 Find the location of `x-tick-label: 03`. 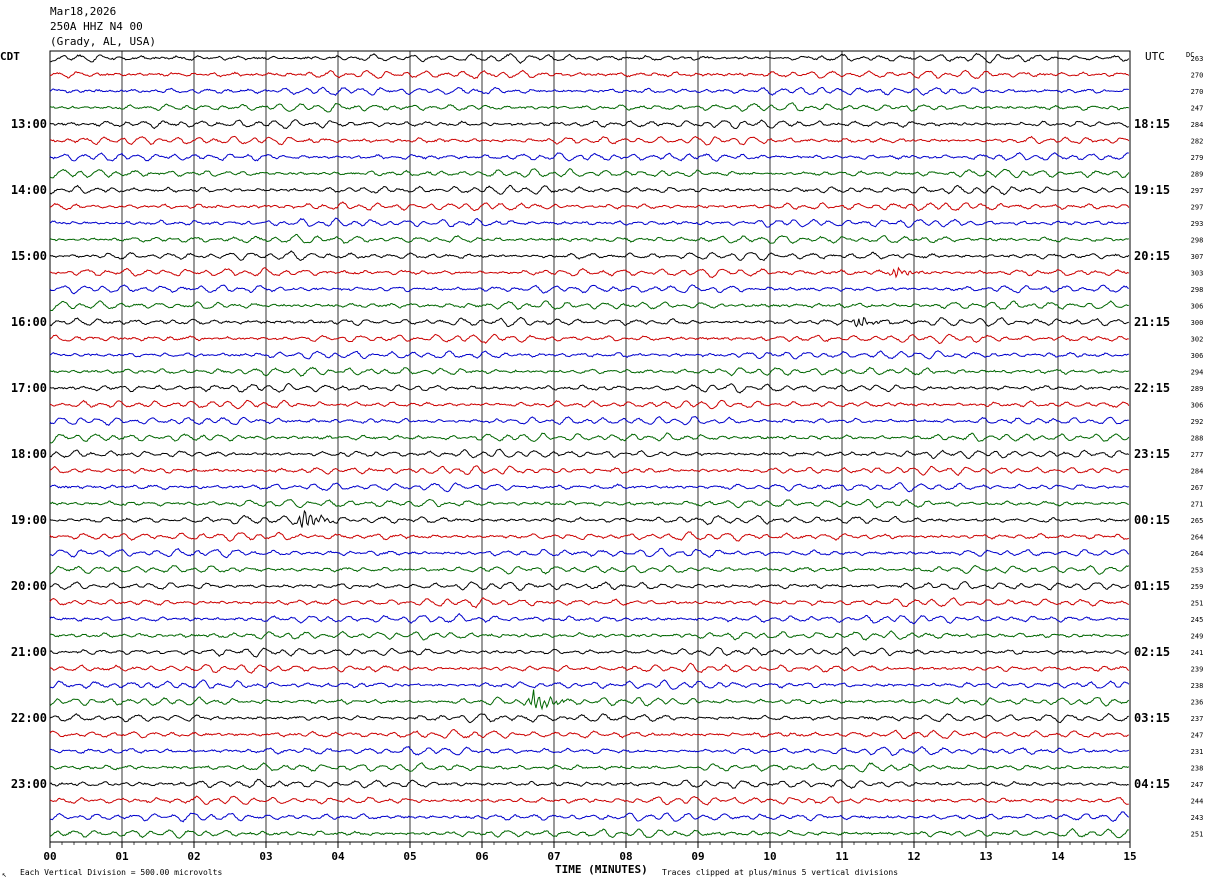

x-tick-label: 03 is located at coordinates (265, 856).